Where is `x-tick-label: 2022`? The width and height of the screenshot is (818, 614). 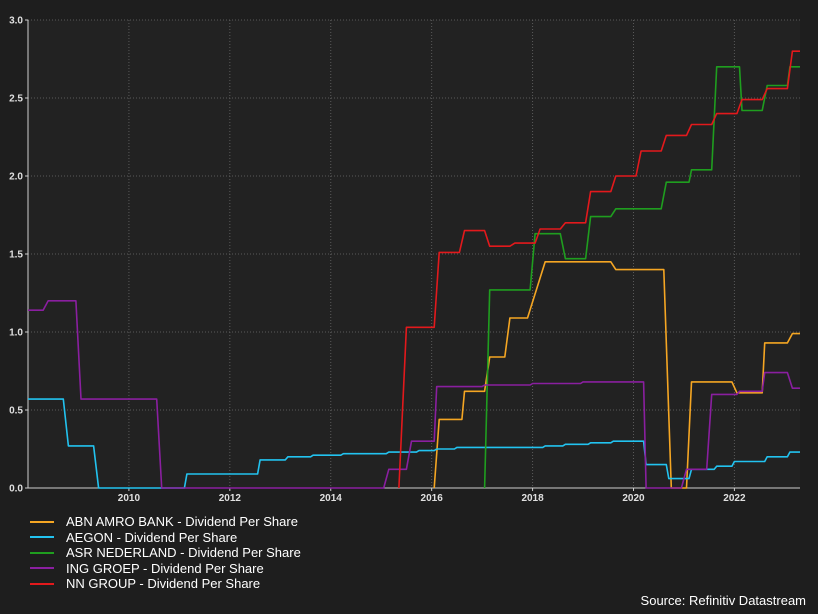
x-tick-label: 2022 is located at coordinates (734, 498).